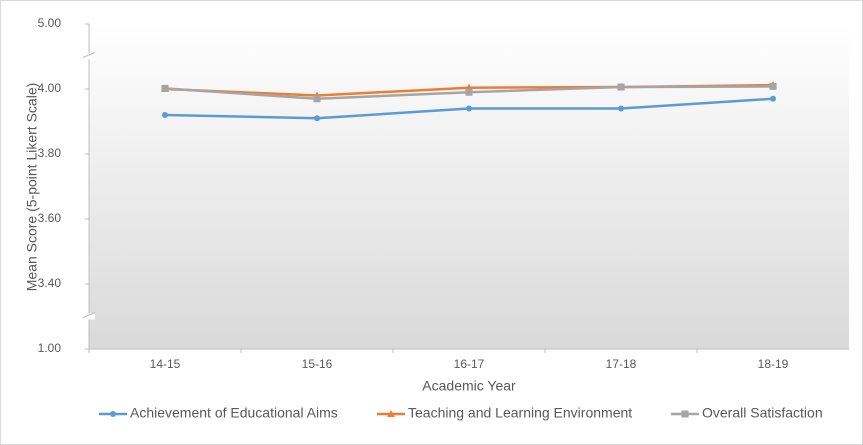 The image size is (863, 445). What do you see at coordinates (50, 348) in the screenshot?
I see `y-tick-label: 1.00` at bounding box center [50, 348].